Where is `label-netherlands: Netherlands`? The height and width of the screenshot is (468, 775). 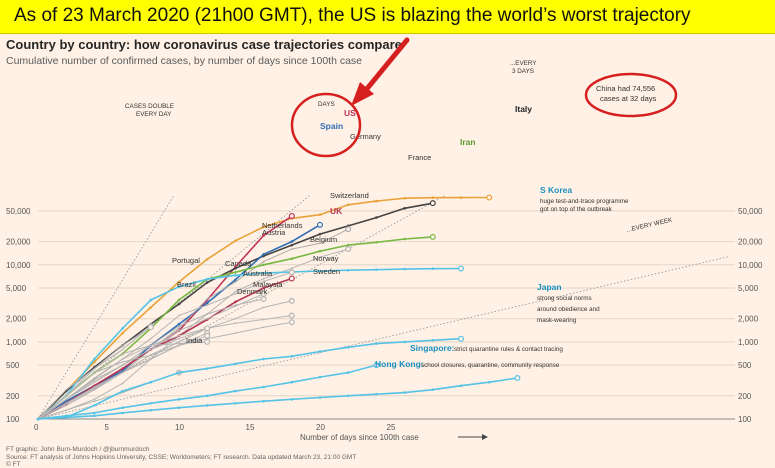
label-netherlands: Netherlands is located at coordinates (282, 225).